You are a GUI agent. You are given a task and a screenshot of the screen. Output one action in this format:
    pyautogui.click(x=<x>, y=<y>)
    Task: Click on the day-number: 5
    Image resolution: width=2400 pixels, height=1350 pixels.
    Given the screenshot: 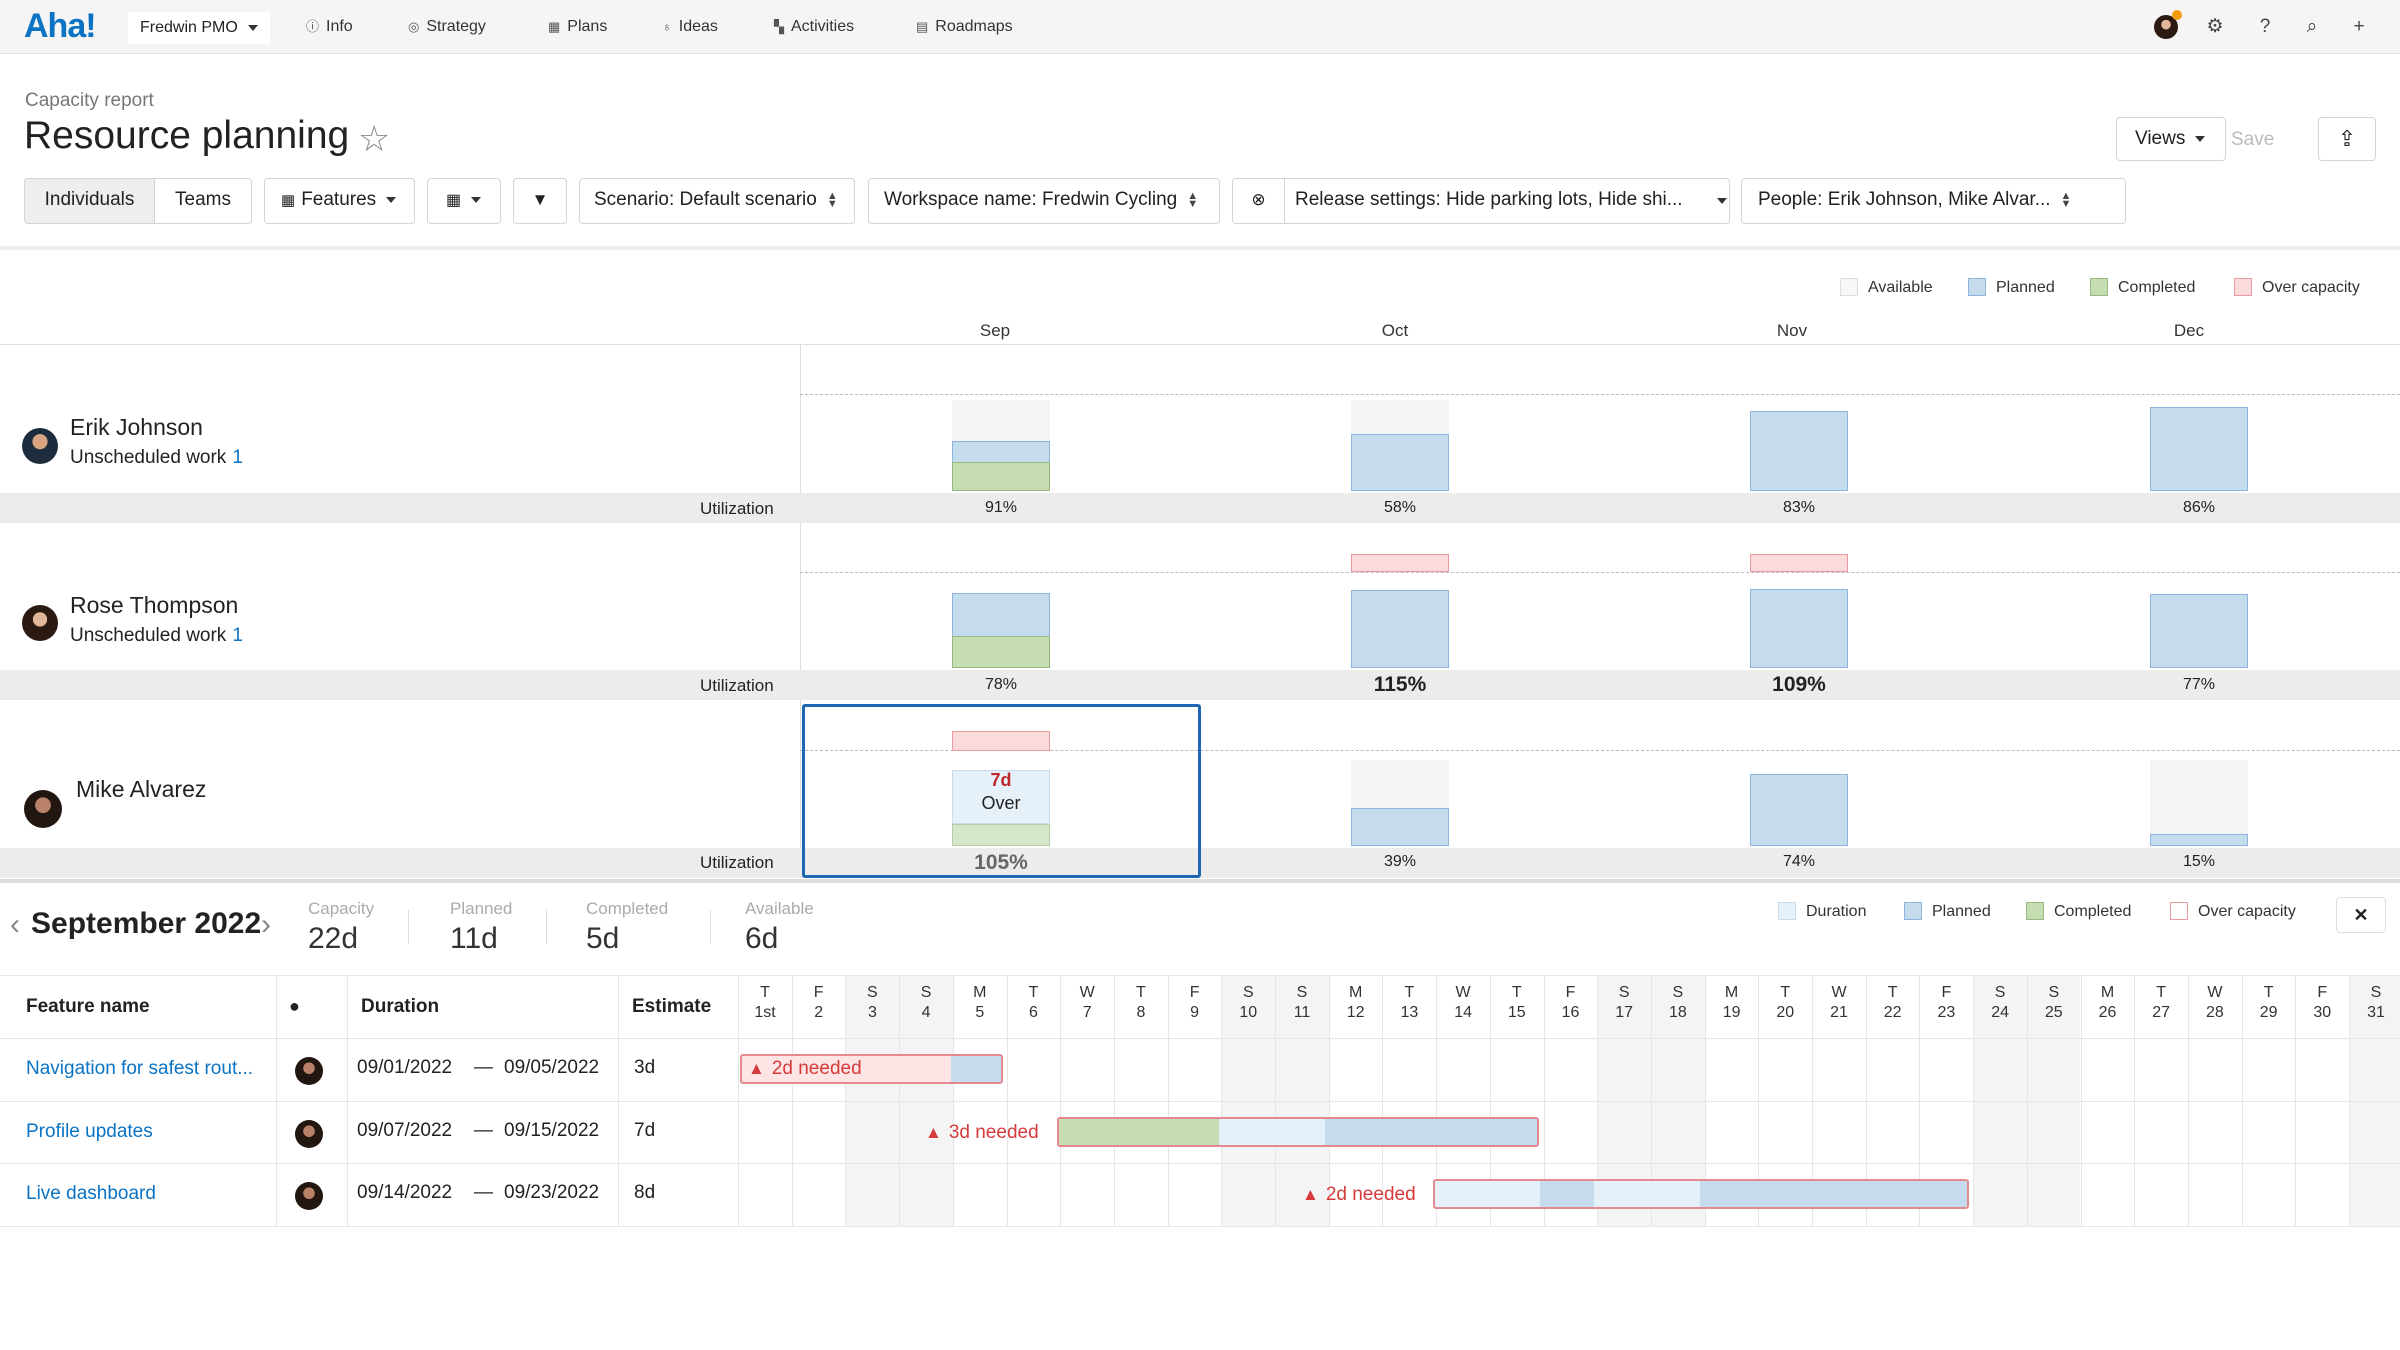 What is the action you would take?
    pyautogui.click(x=980, y=1012)
    